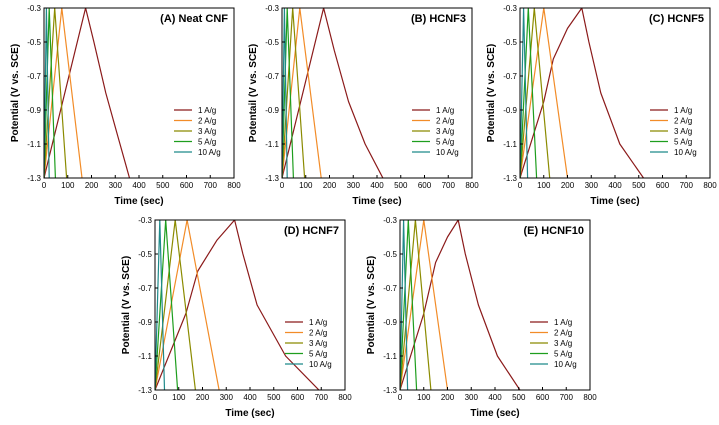 This screenshot has width=719, height=425. What do you see at coordinates (676, 19) in the screenshot?
I see `panel-title: (C) HCNF5` at bounding box center [676, 19].